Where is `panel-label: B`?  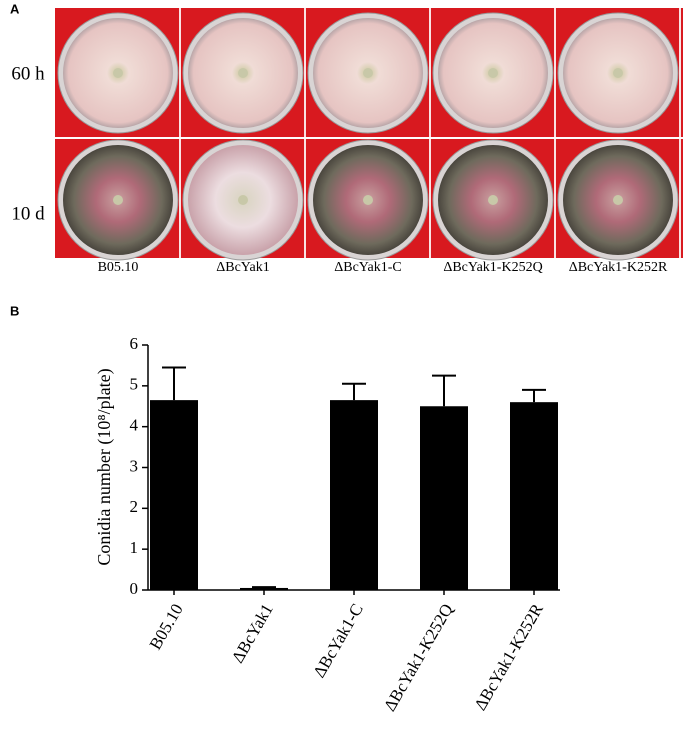 panel-label: B is located at coordinates (14, 310).